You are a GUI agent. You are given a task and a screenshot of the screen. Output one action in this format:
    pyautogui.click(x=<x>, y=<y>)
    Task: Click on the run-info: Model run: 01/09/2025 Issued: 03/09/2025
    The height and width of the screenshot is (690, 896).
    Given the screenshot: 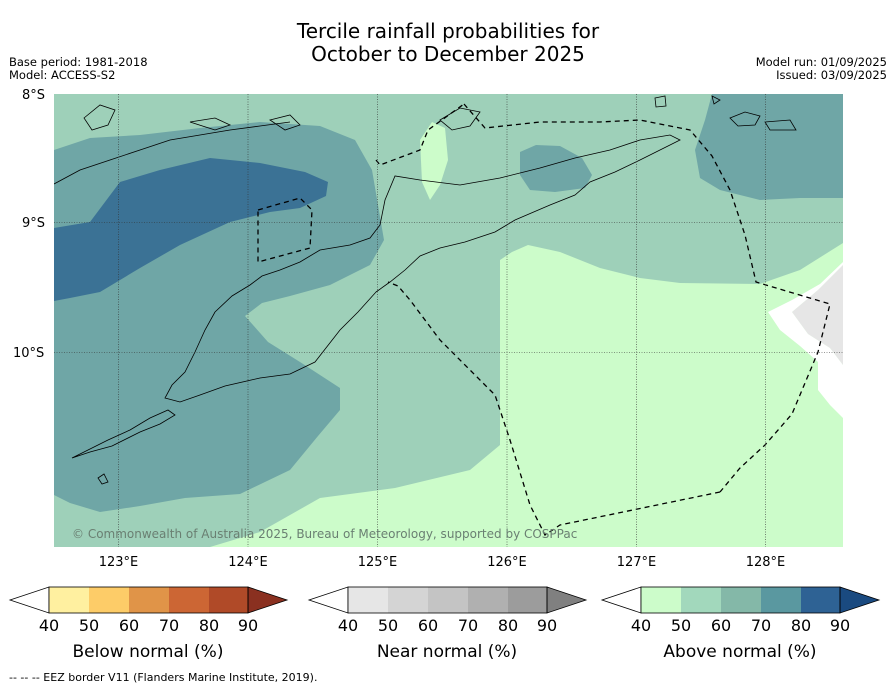 What is the action you would take?
    pyautogui.click(x=821, y=69)
    